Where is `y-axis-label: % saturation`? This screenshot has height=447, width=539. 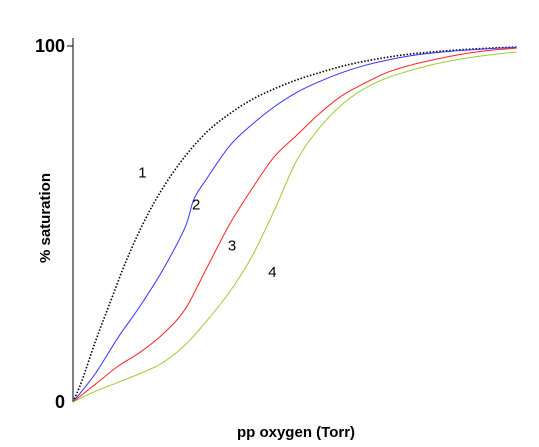
y-axis-label: % saturation is located at coordinates (45, 218).